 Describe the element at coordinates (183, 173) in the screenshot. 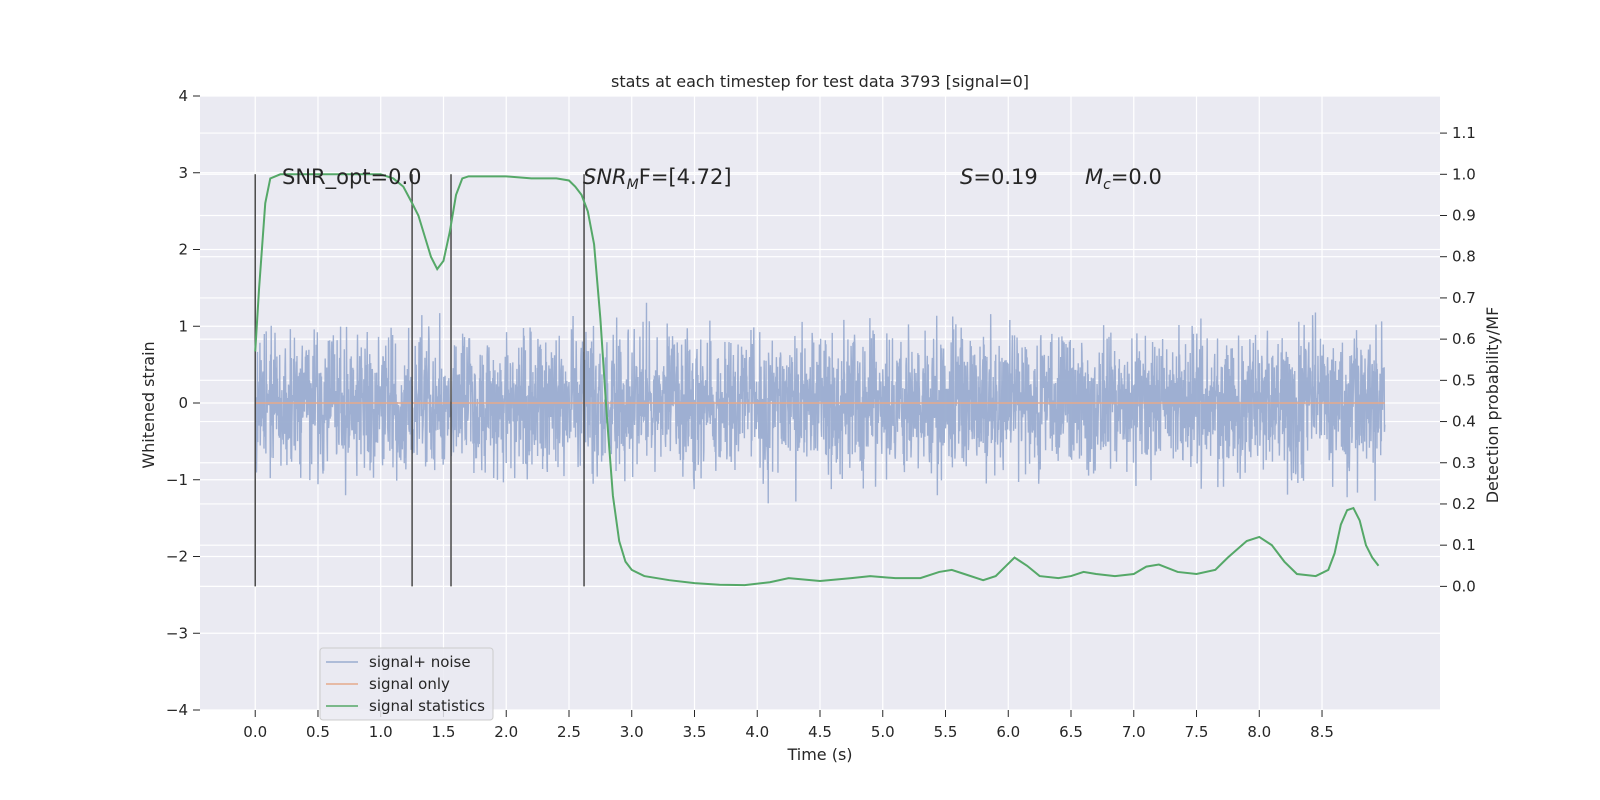

I see `y-tick-label: 3` at that location.